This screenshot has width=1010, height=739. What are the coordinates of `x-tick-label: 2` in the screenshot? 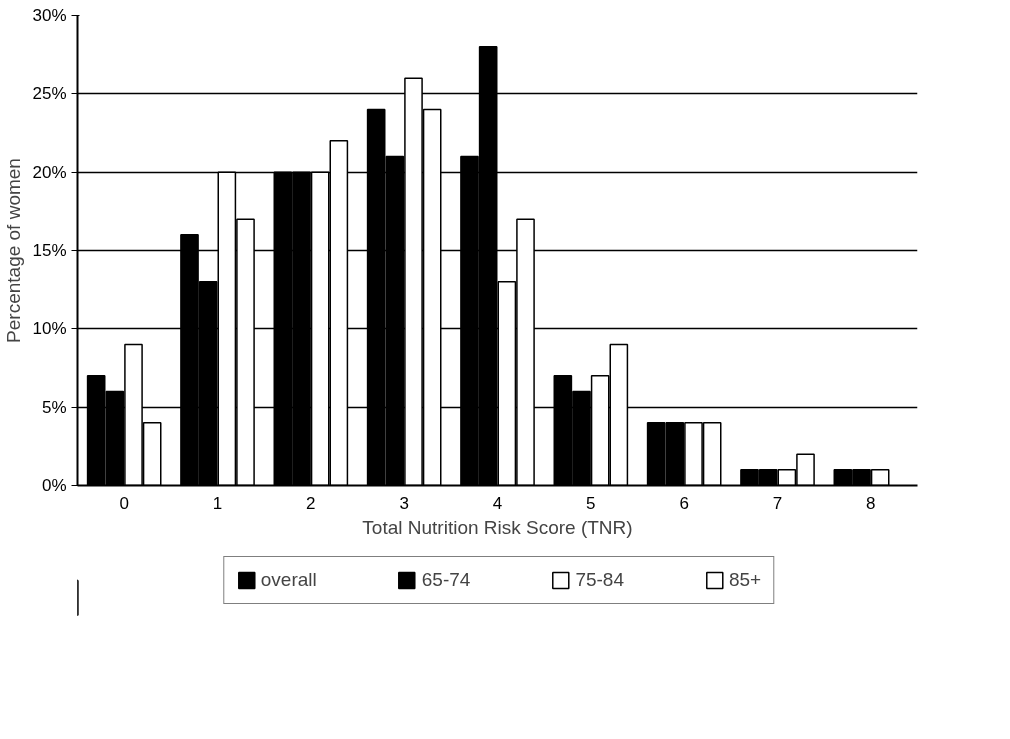 It's located at (311, 503).